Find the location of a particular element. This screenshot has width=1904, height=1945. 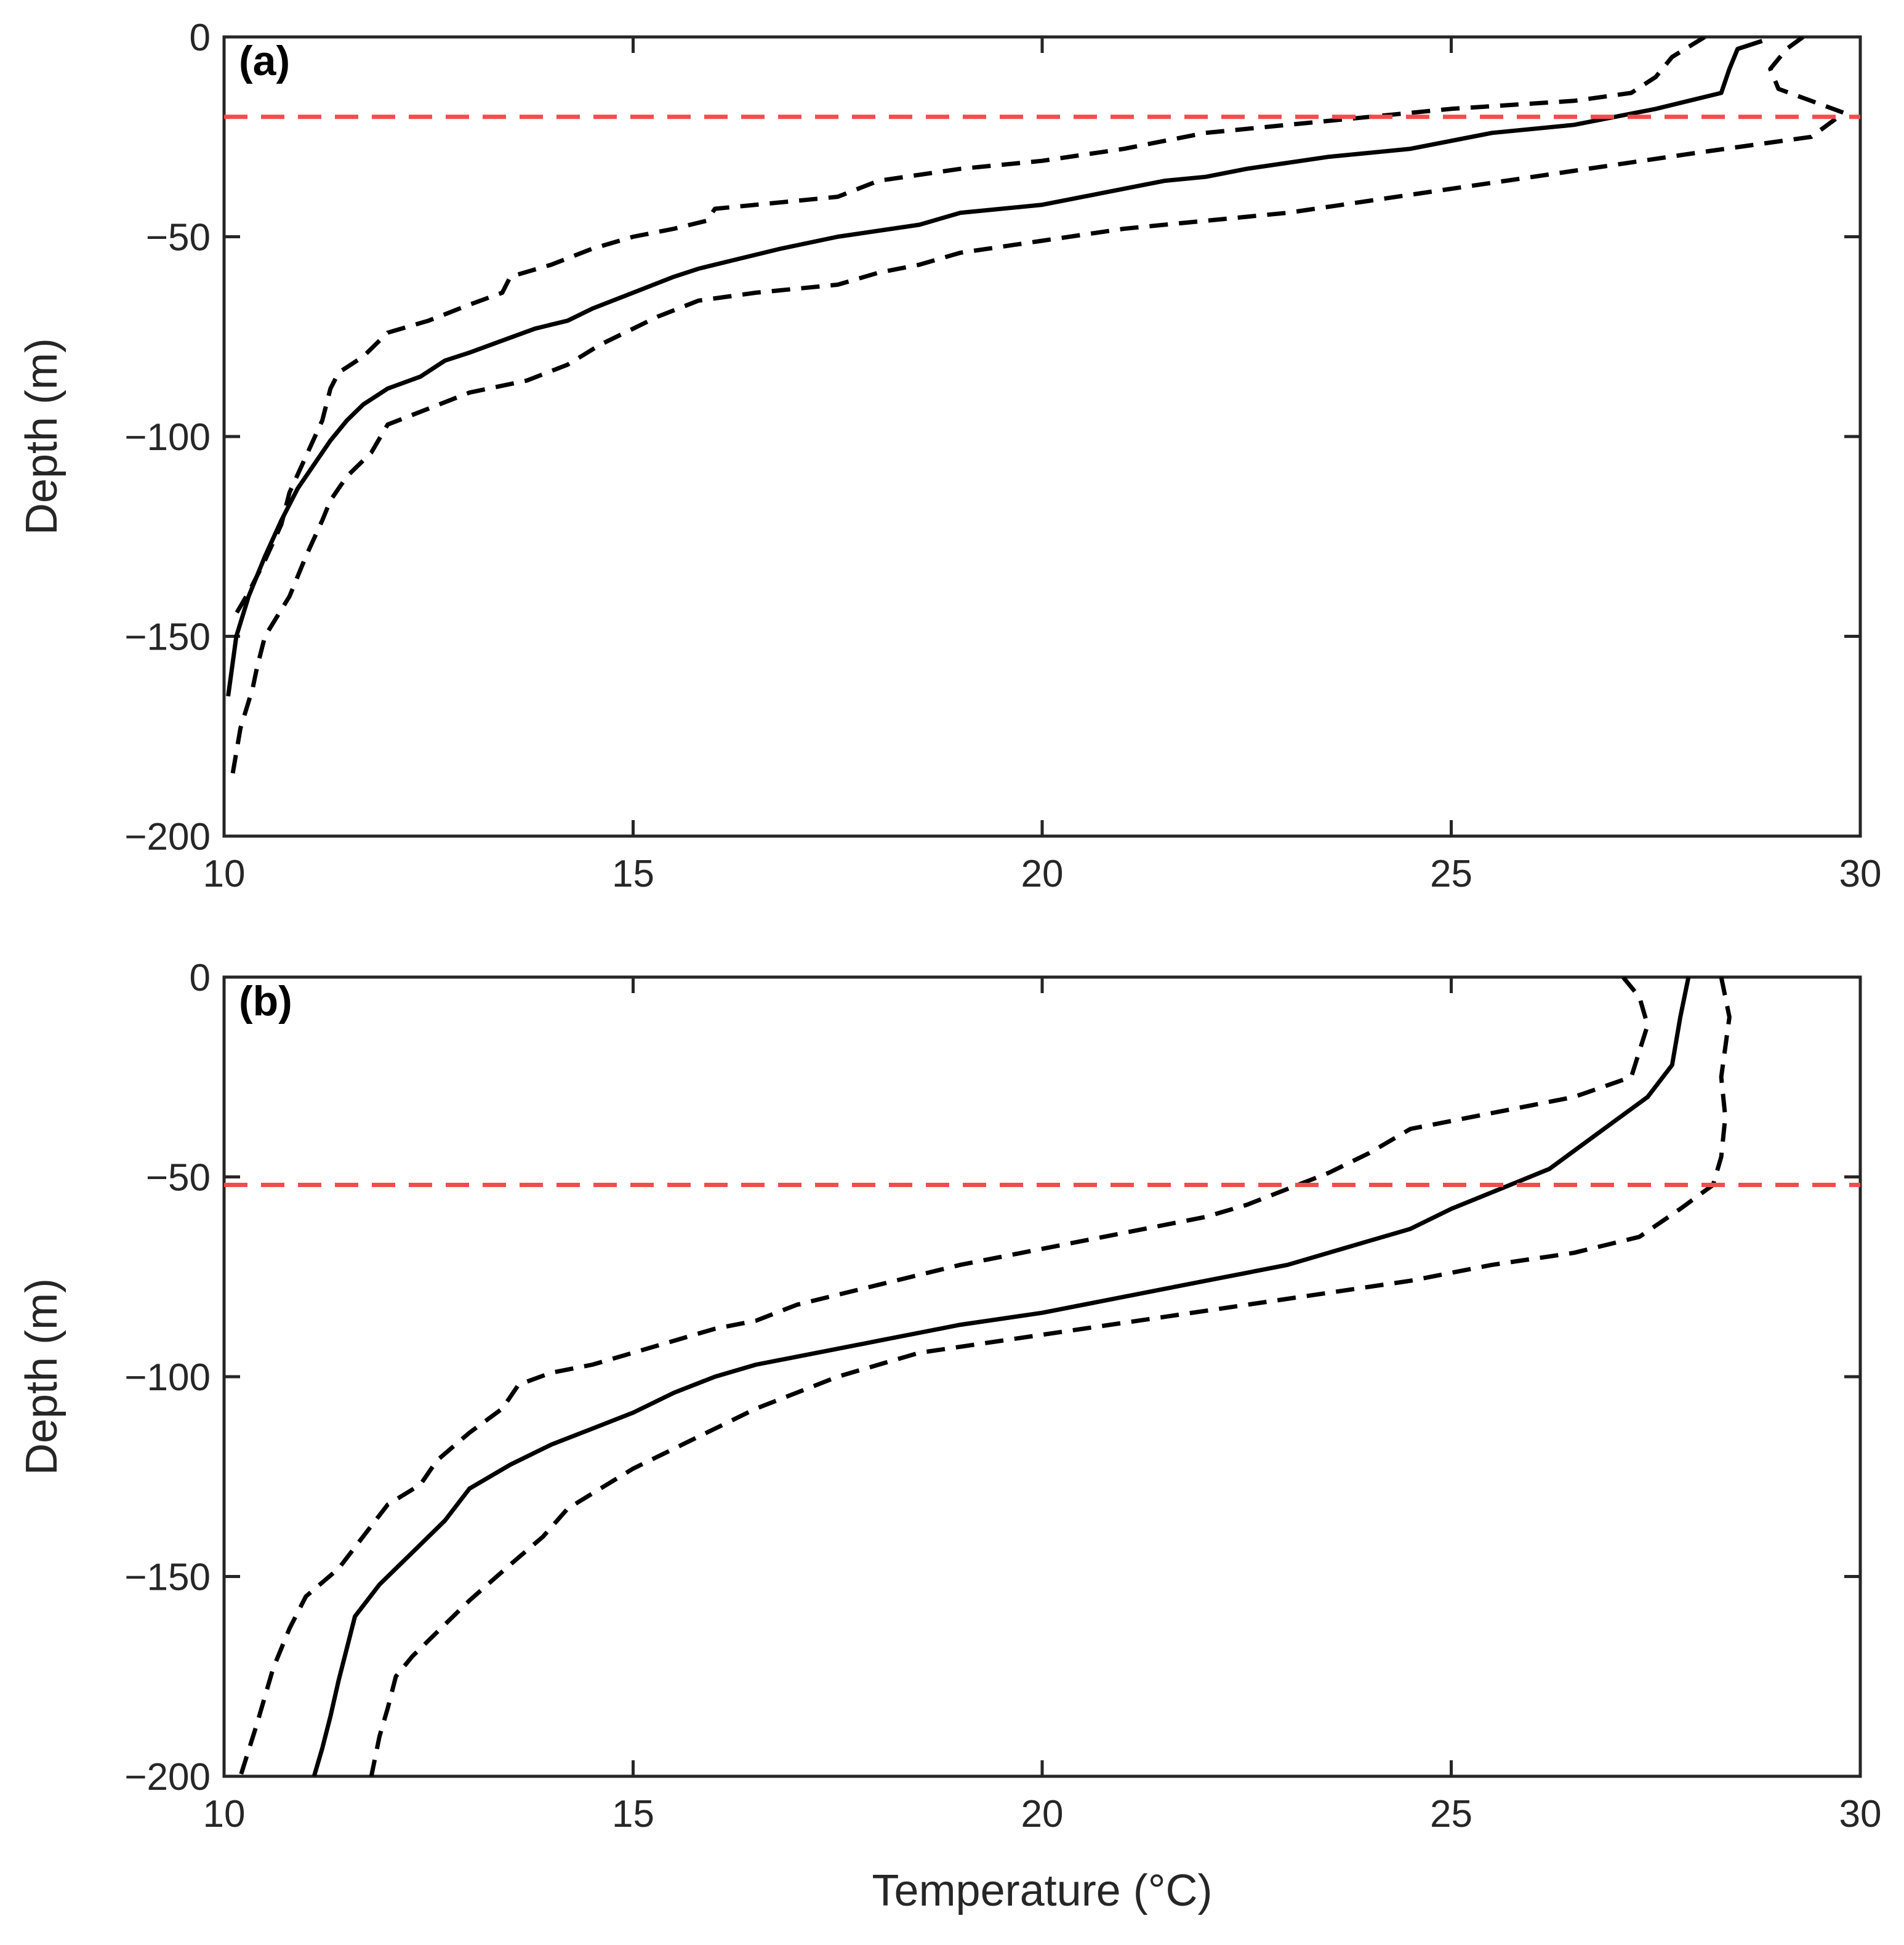

x-axis-label: Temperature (°C) is located at coordinates (1042, 1891).